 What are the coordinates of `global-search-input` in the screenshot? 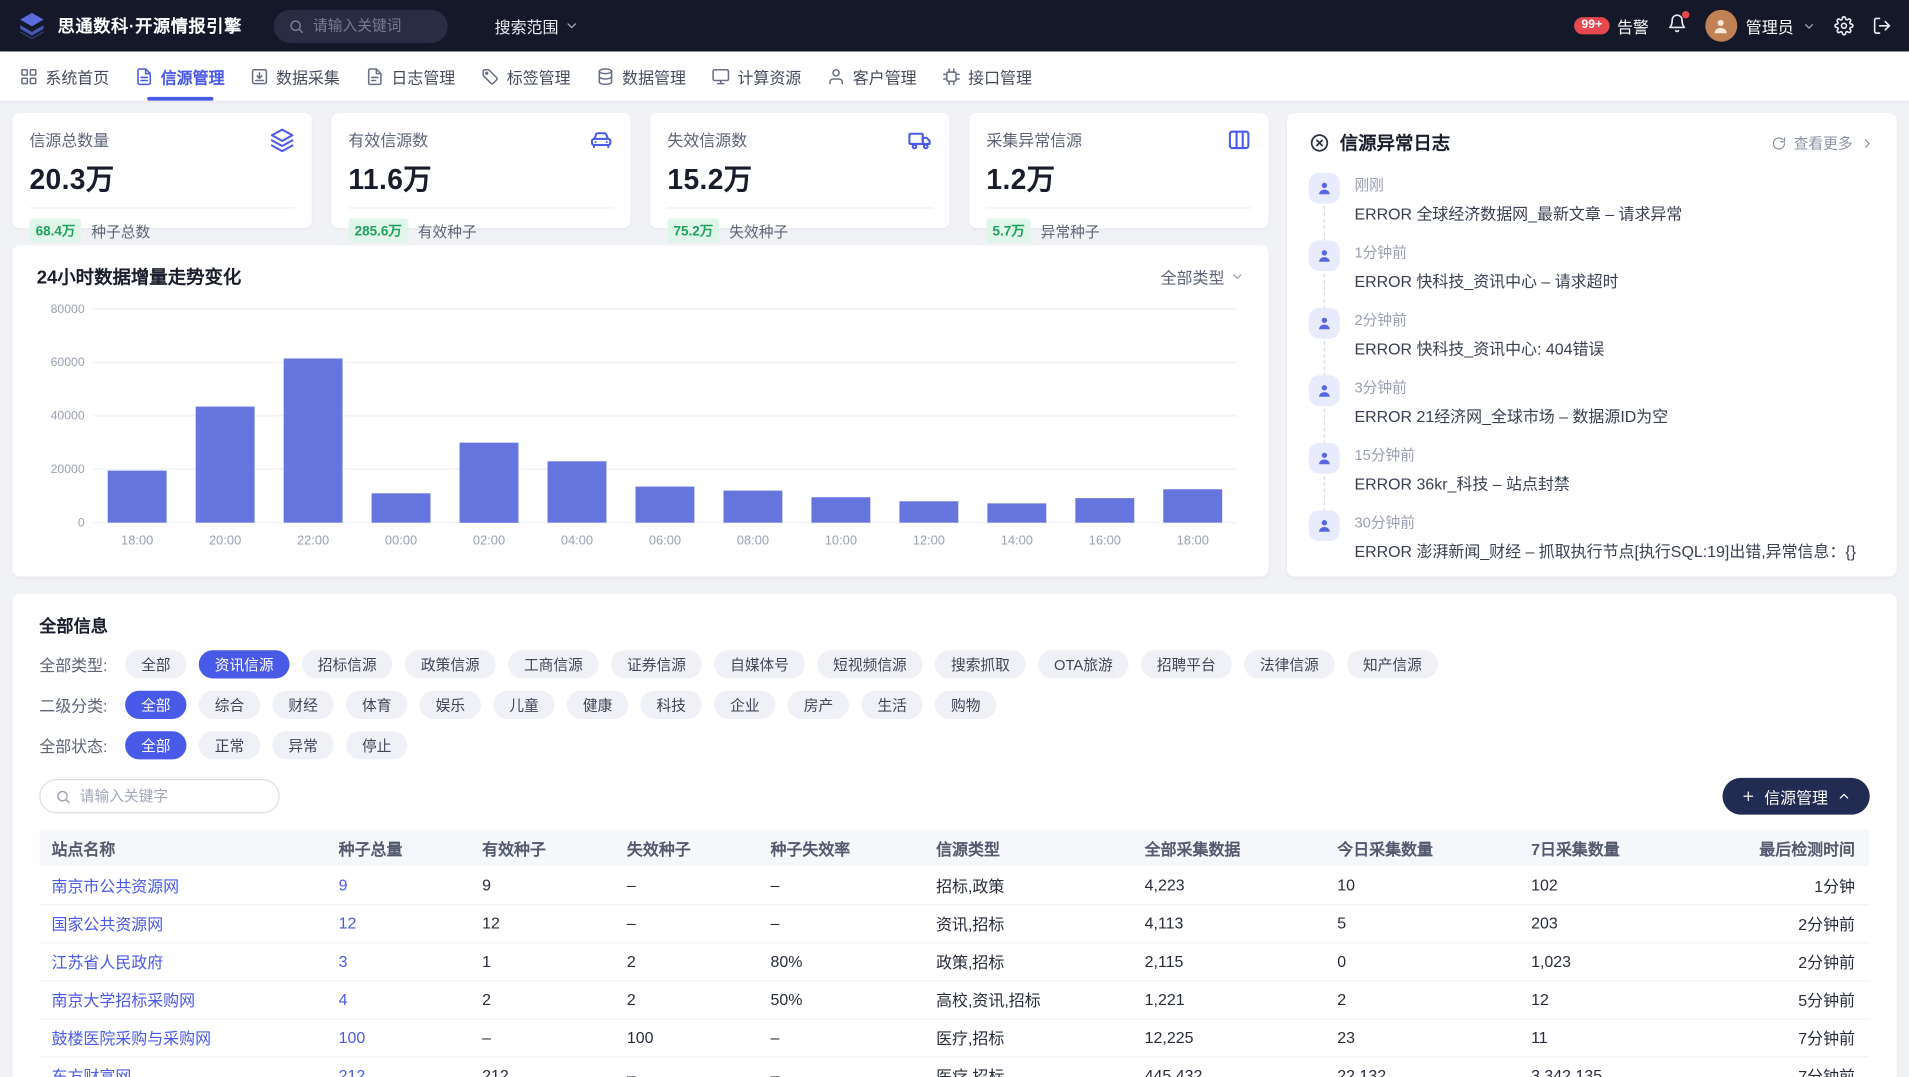 It's located at (373, 26).